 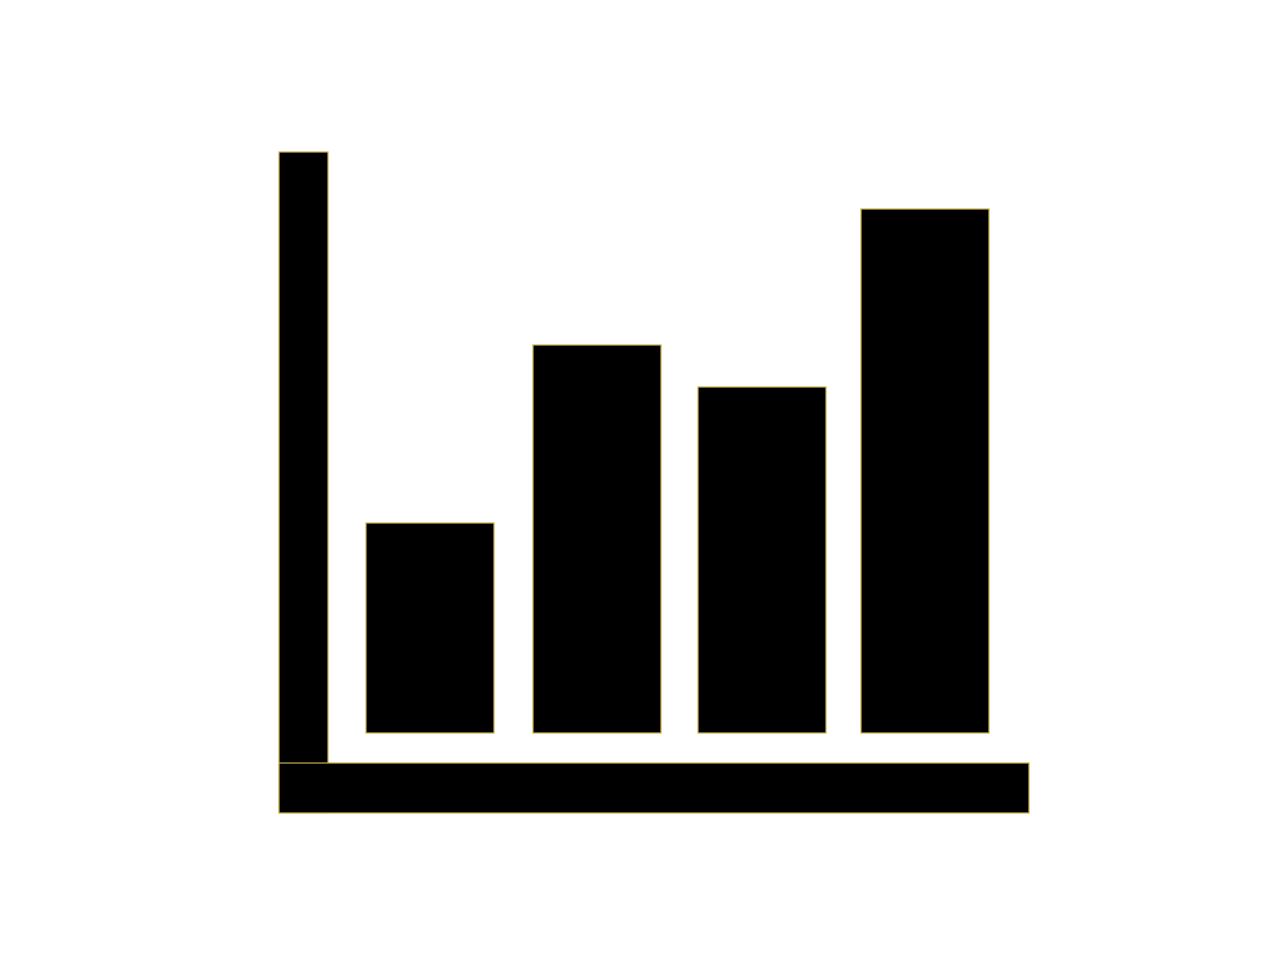 I want to click on bar-3-icon, so click(x=762, y=560).